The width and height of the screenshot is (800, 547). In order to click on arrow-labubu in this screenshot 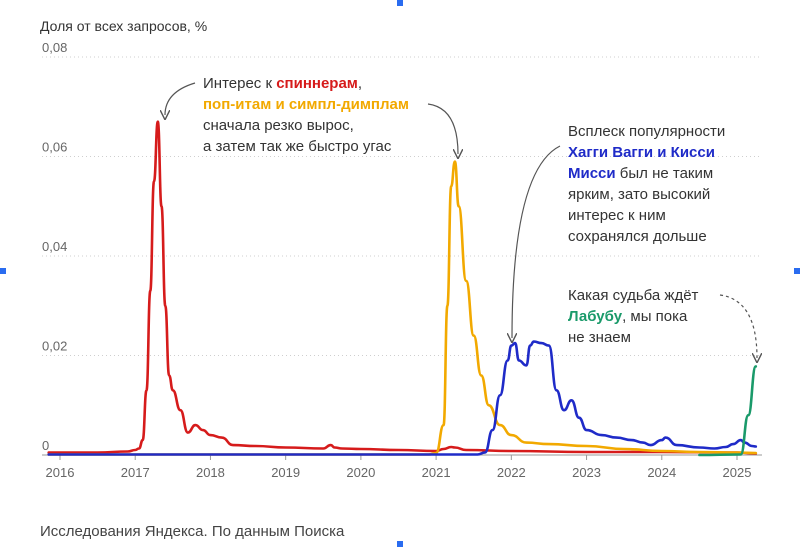, I will do `click(738, 326)`.